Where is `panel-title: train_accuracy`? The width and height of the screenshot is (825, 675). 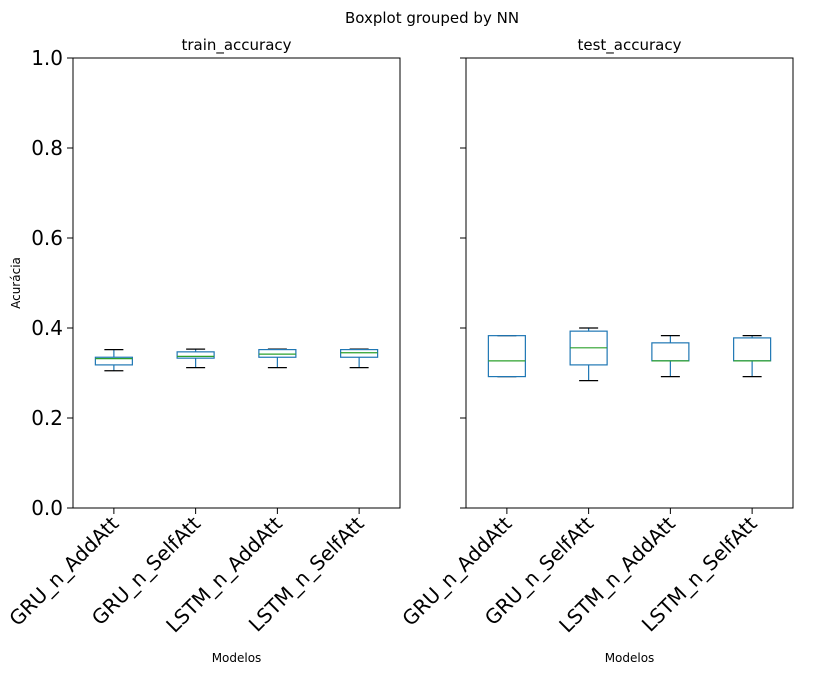 panel-title: train_accuracy is located at coordinates (236, 45).